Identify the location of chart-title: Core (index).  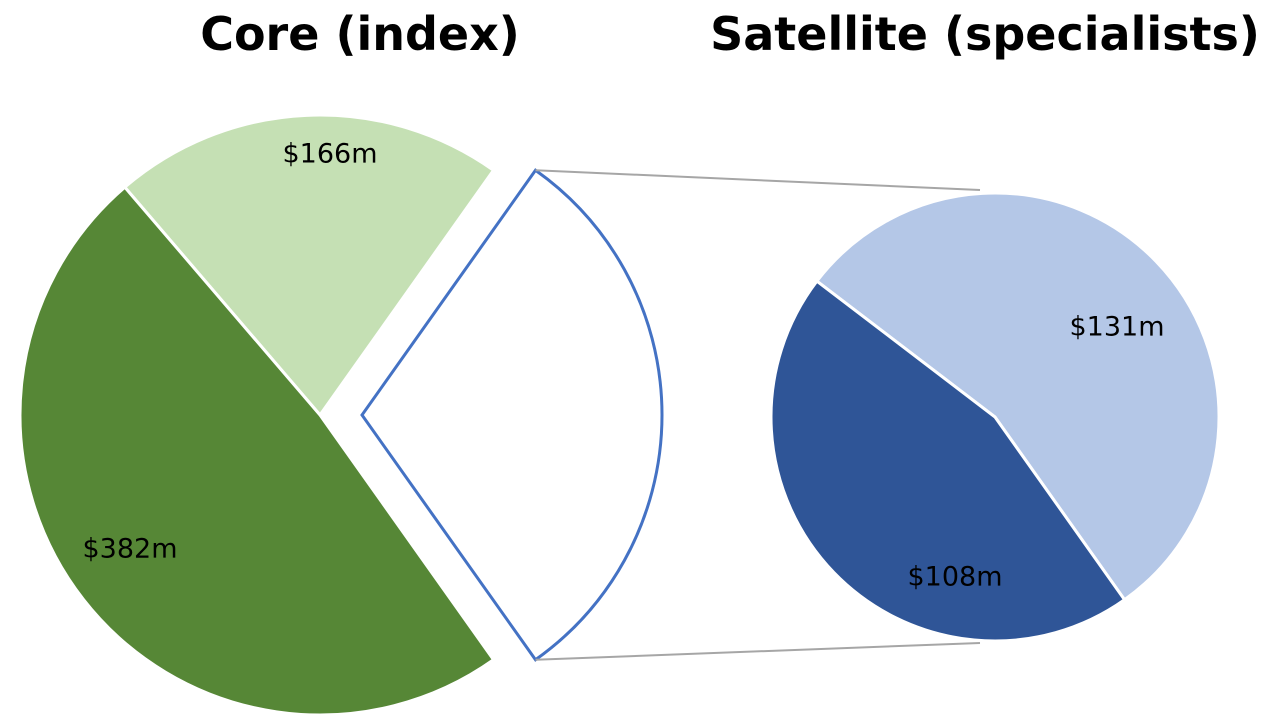
(360, 34).